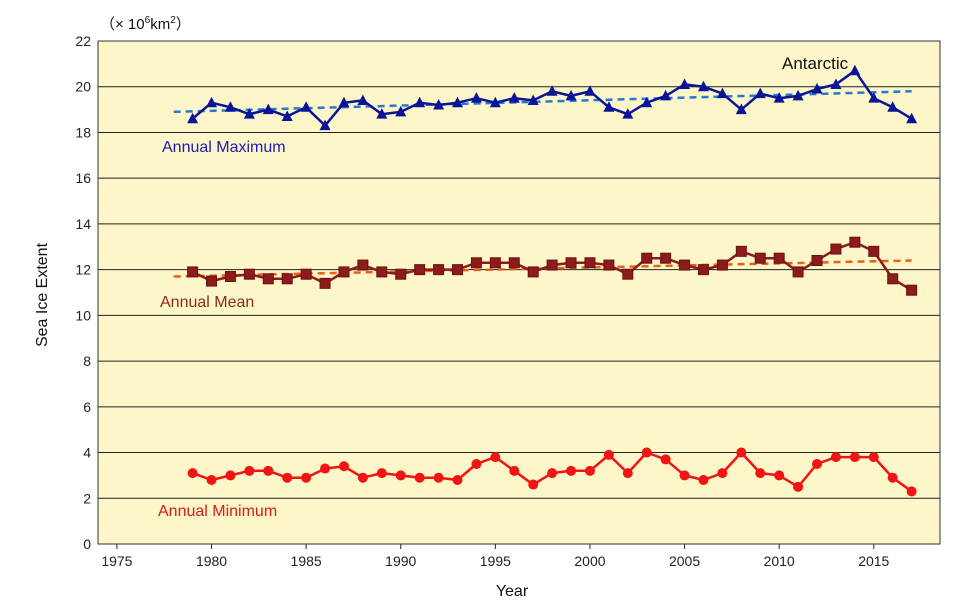 This screenshot has width=971, height=604. I want to click on point-max-2002, so click(628, 113).